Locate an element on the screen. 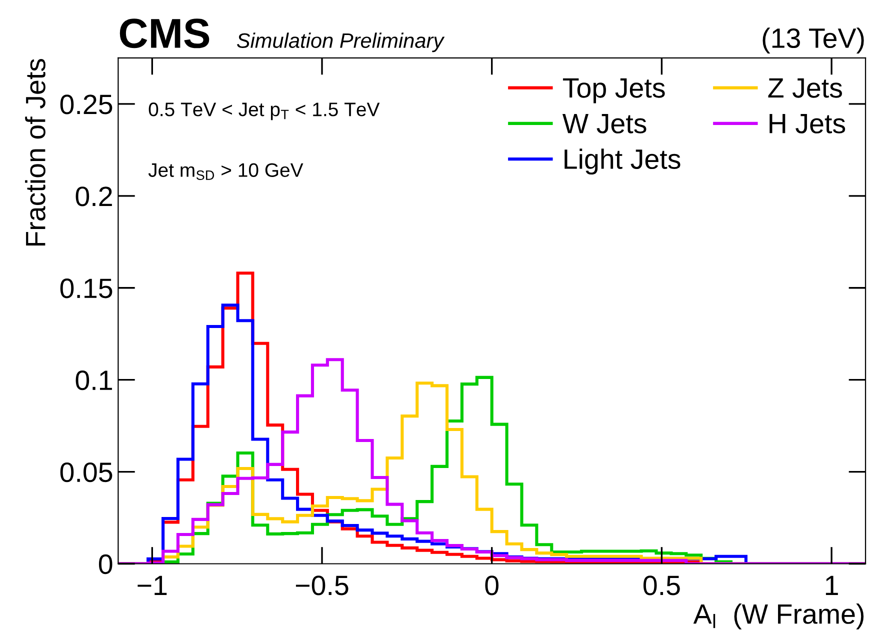 The height and width of the screenshot is (637, 869). legend-label: Light Jets is located at coordinates (622, 161).